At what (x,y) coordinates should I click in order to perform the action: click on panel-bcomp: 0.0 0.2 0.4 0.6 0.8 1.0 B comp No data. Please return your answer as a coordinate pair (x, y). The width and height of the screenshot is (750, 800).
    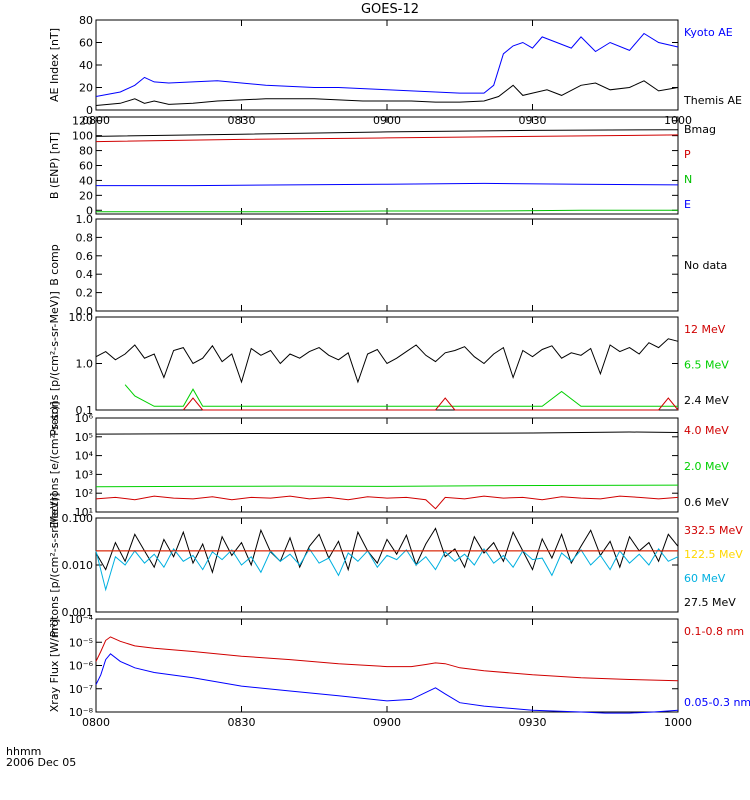
    Looking at the image, I should click on (387, 265).